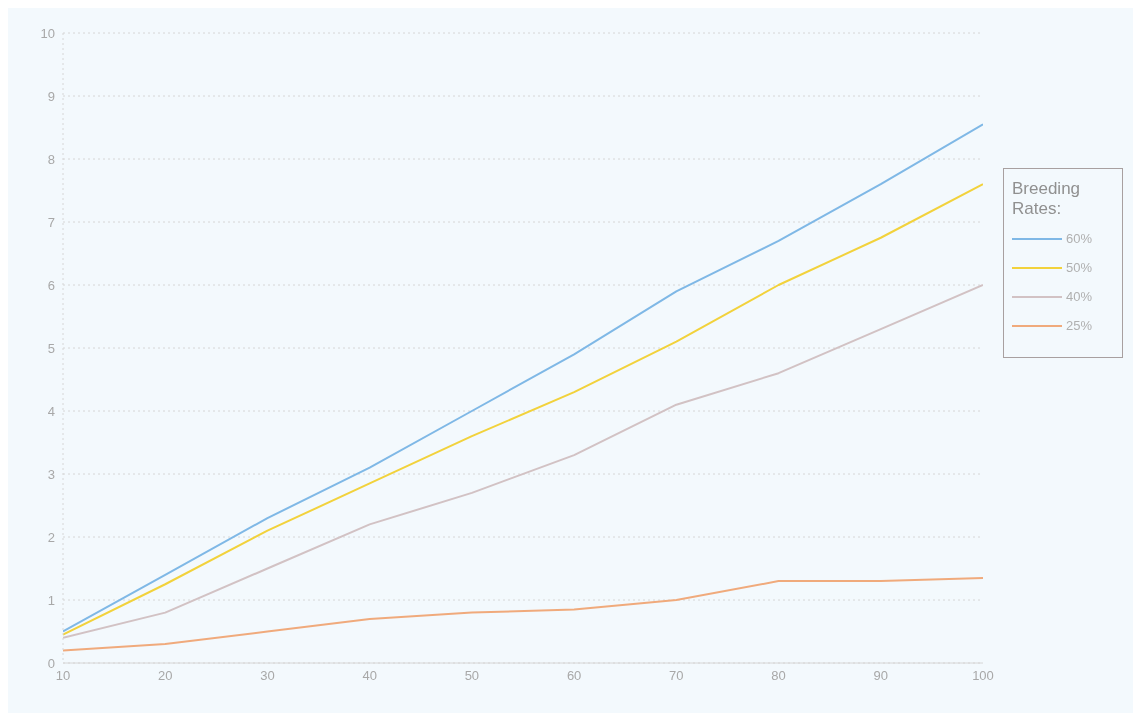 Image resolution: width=1141 pixels, height=721 pixels. What do you see at coordinates (165, 676) in the screenshot?
I see `x-tick-label: 20` at bounding box center [165, 676].